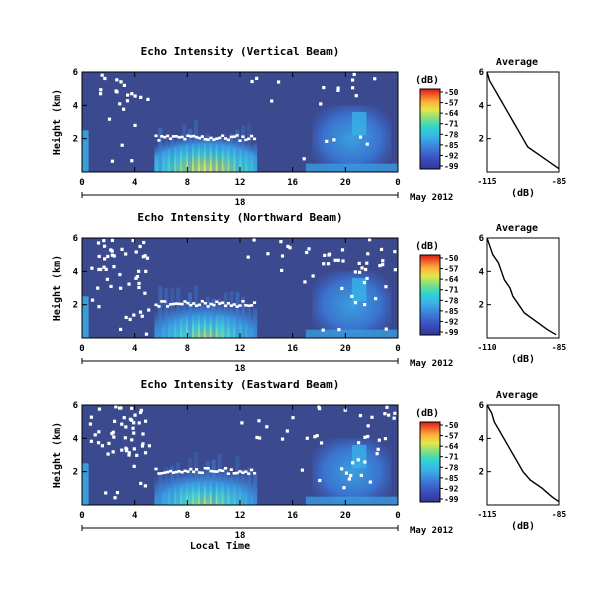 The width and height of the screenshot is (611, 598). I want to click on average-line, so click(523, 120).